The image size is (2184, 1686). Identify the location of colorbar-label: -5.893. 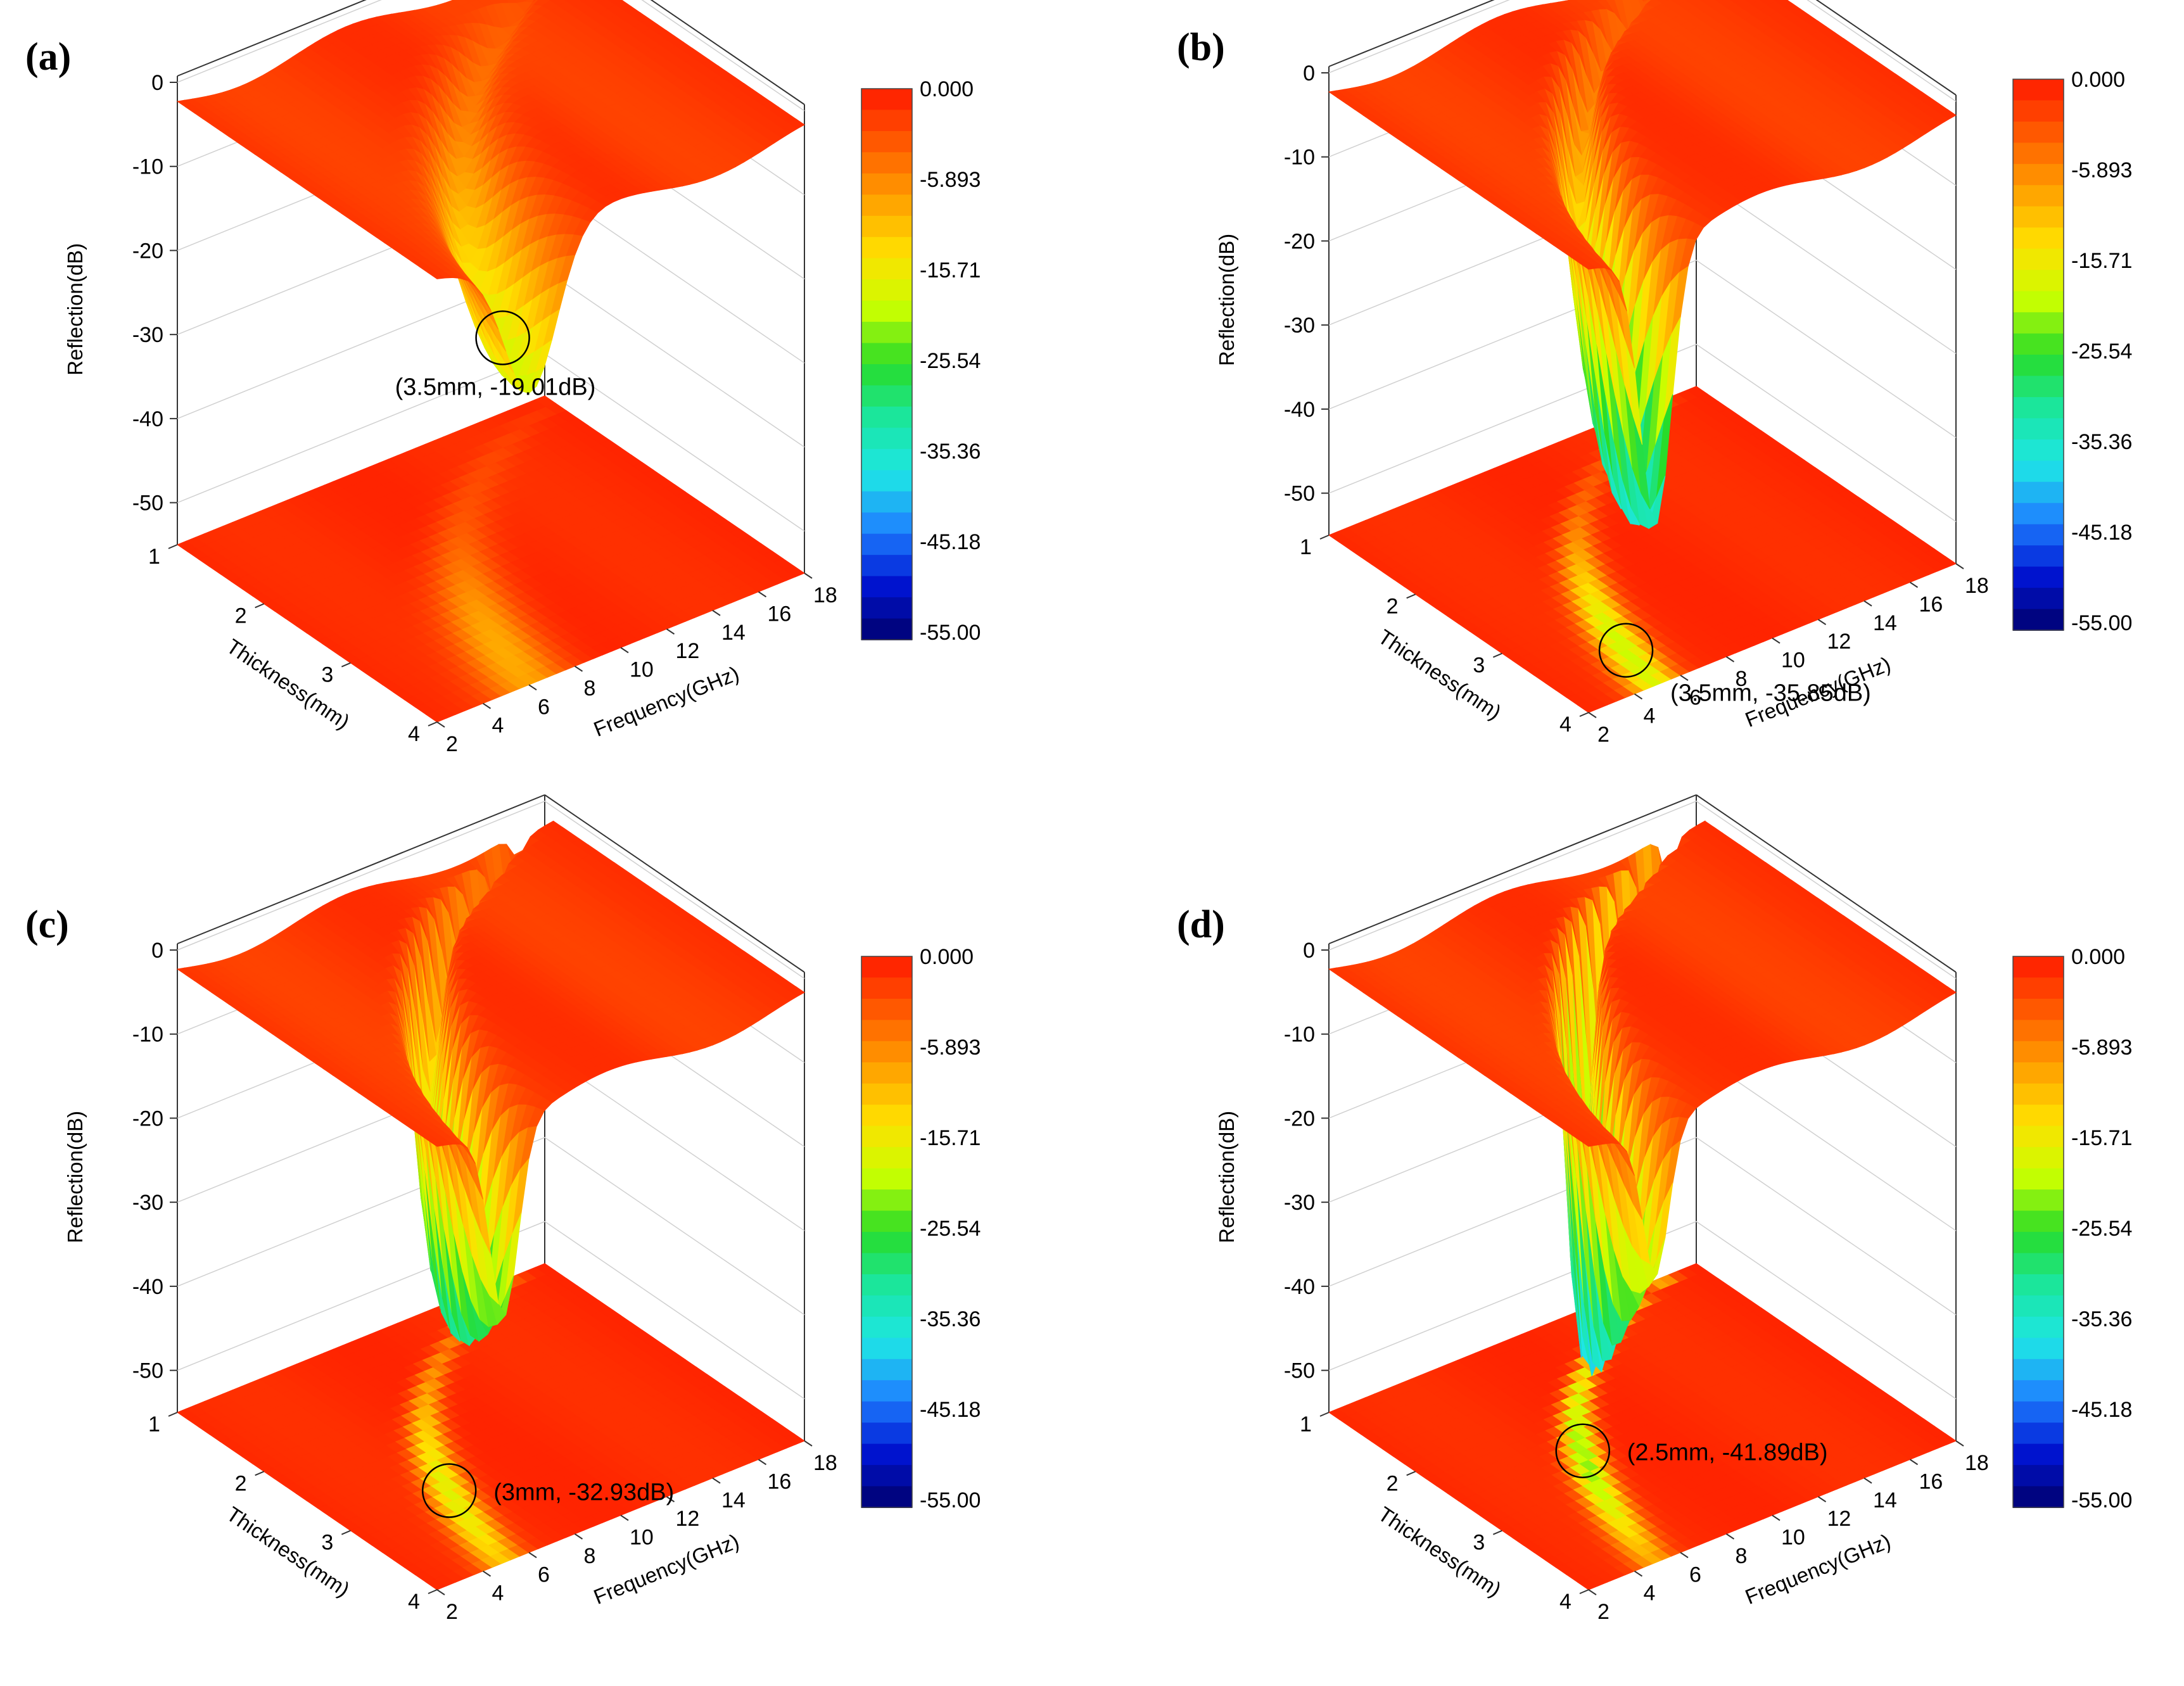
(2101, 170).